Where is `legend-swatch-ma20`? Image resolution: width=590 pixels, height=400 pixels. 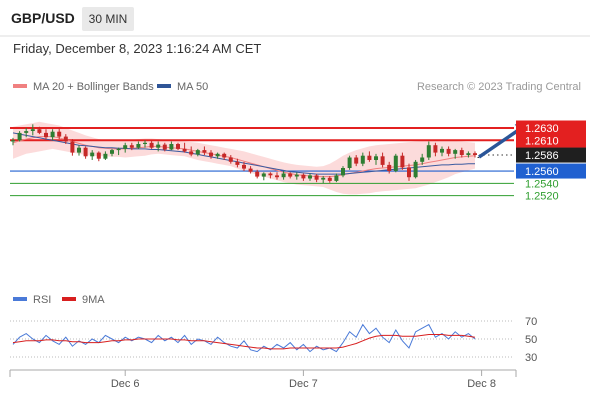 legend-swatch-ma20 is located at coordinates (20, 86).